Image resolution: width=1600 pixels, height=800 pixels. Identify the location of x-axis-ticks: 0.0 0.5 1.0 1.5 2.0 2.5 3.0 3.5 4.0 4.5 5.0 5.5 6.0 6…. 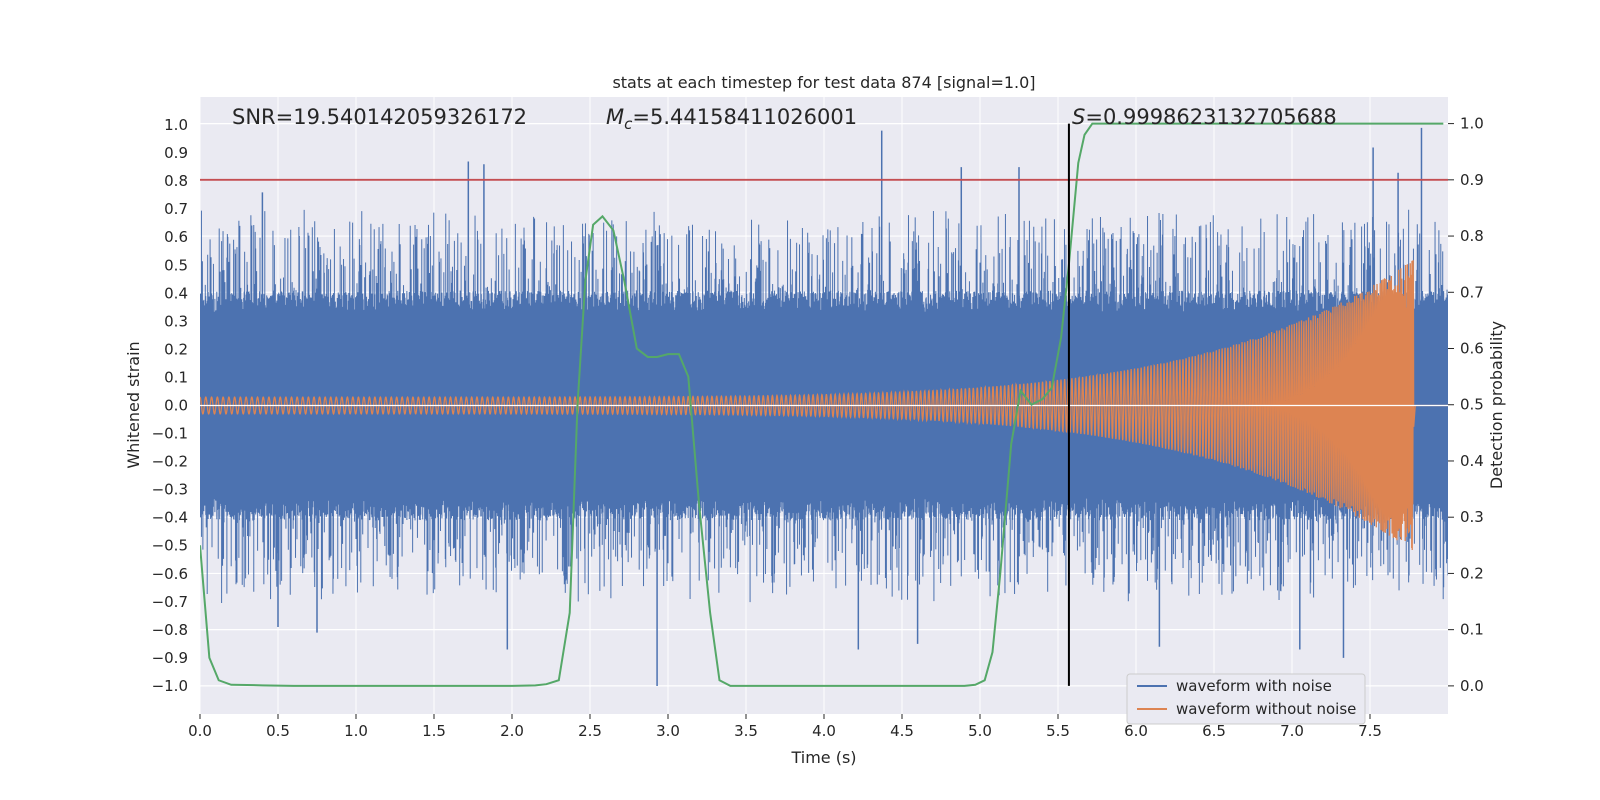
(785, 727).